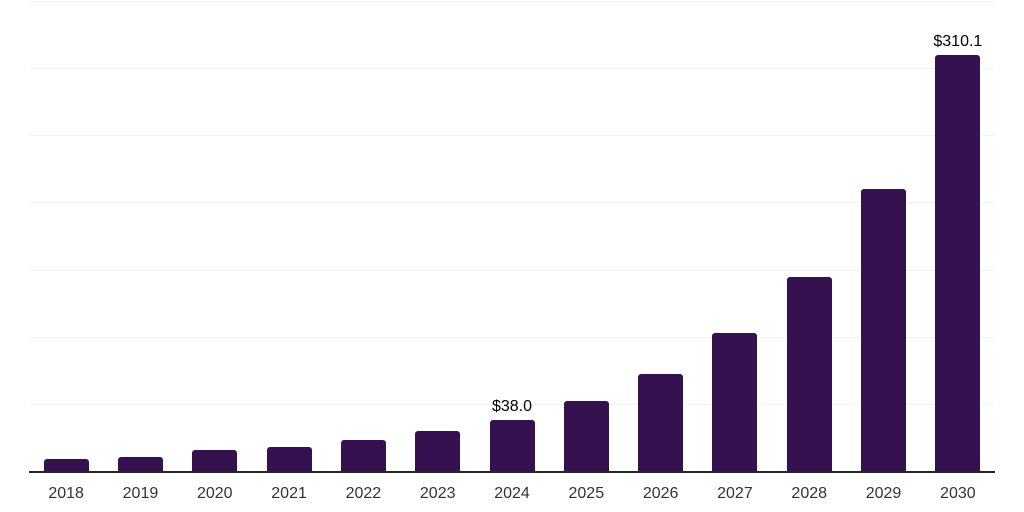  Describe the element at coordinates (512, 493) in the screenshot. I see `x-tick-label-2024: 2024` at that location.